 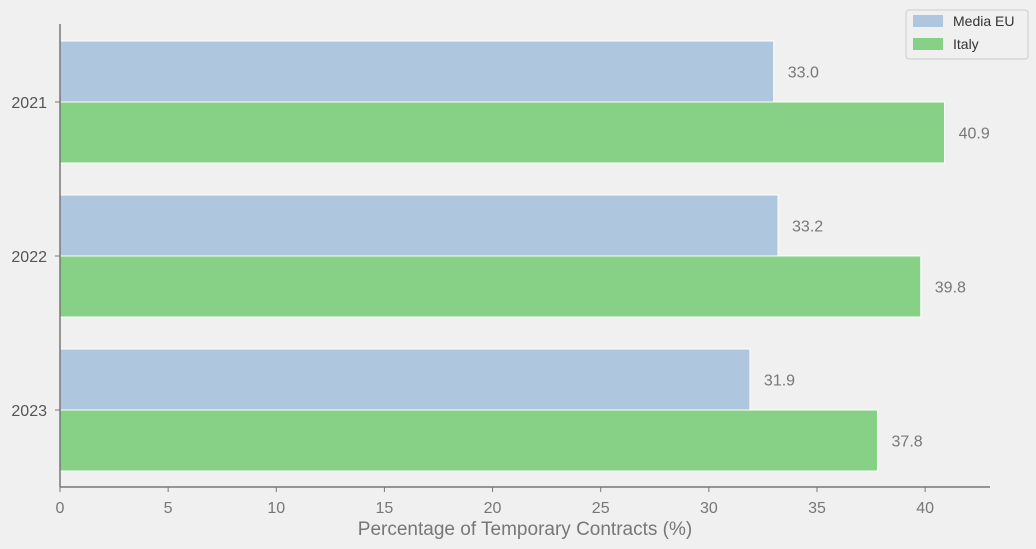 What do you see at coordinates (276, 508) in the screenshot?
I see `x-tick-label-10: 10` at bounding box center [276, 508].